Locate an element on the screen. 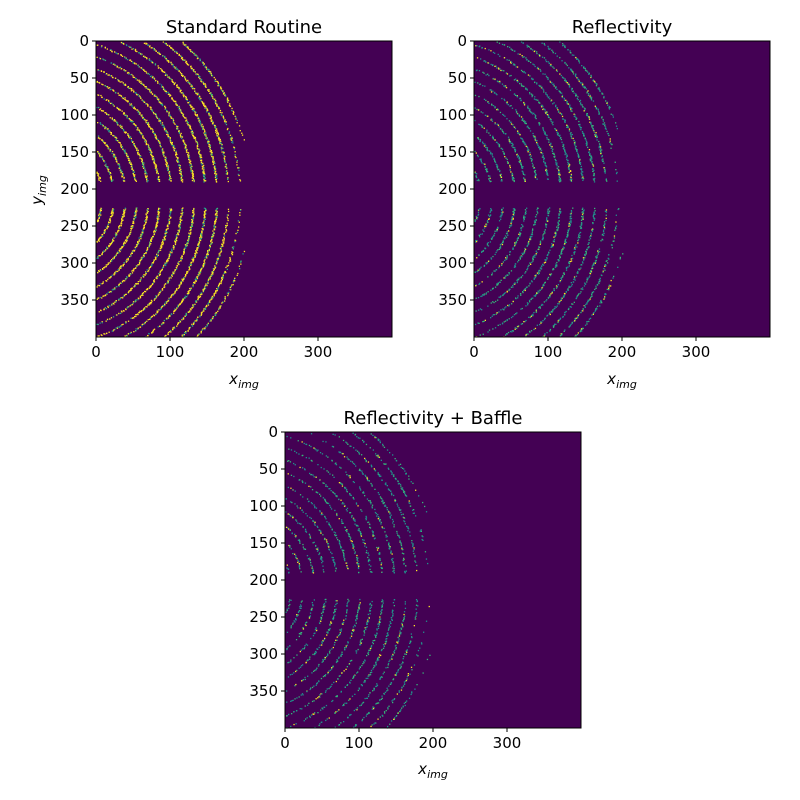  panel-title: Standard Routine is located at coordinates (244, 27).